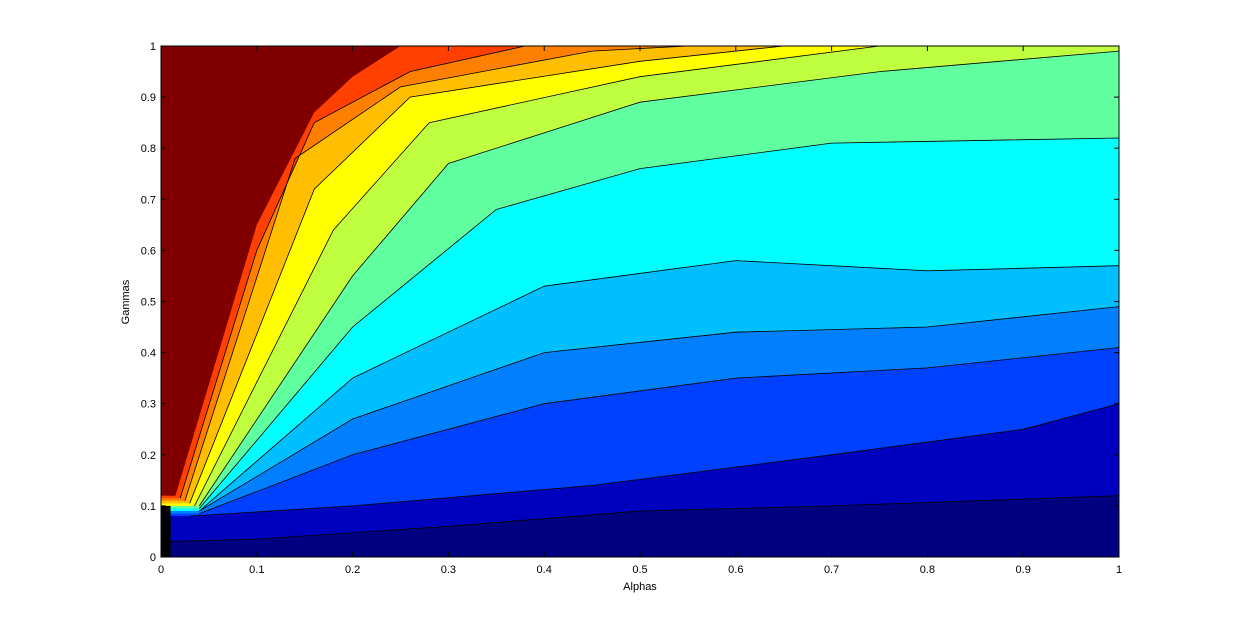  Describe the element at coordinates (153, 47) in the screenshot. I see `y-tick-label: 1` at that location.